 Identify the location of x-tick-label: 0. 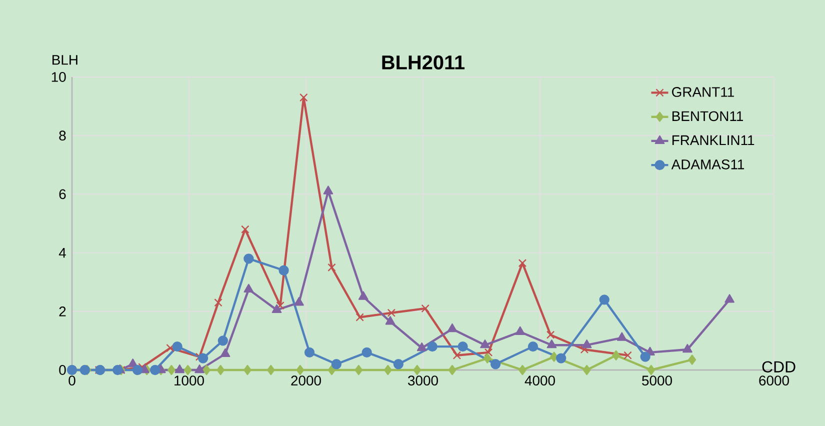
(72, 381).